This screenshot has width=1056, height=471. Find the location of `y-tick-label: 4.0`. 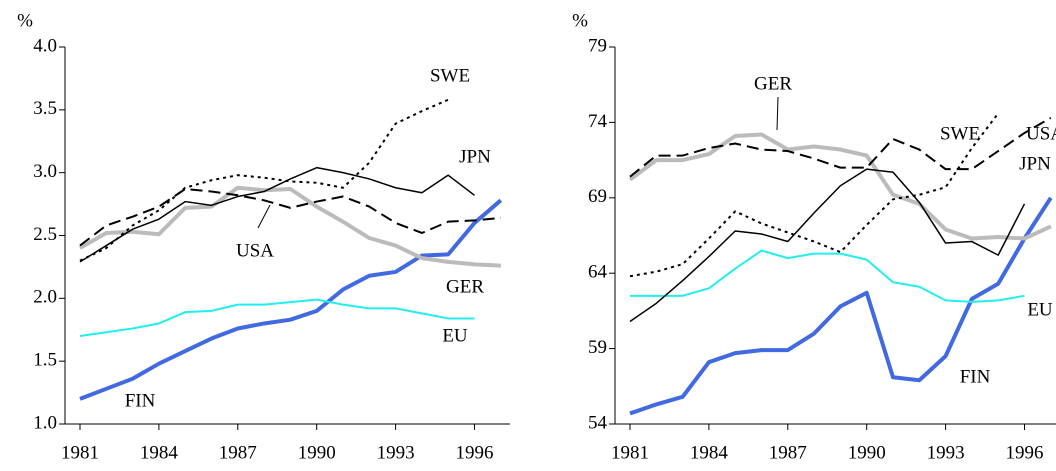

y-tick-label: 4.0 is located at coordinates (45, 45).